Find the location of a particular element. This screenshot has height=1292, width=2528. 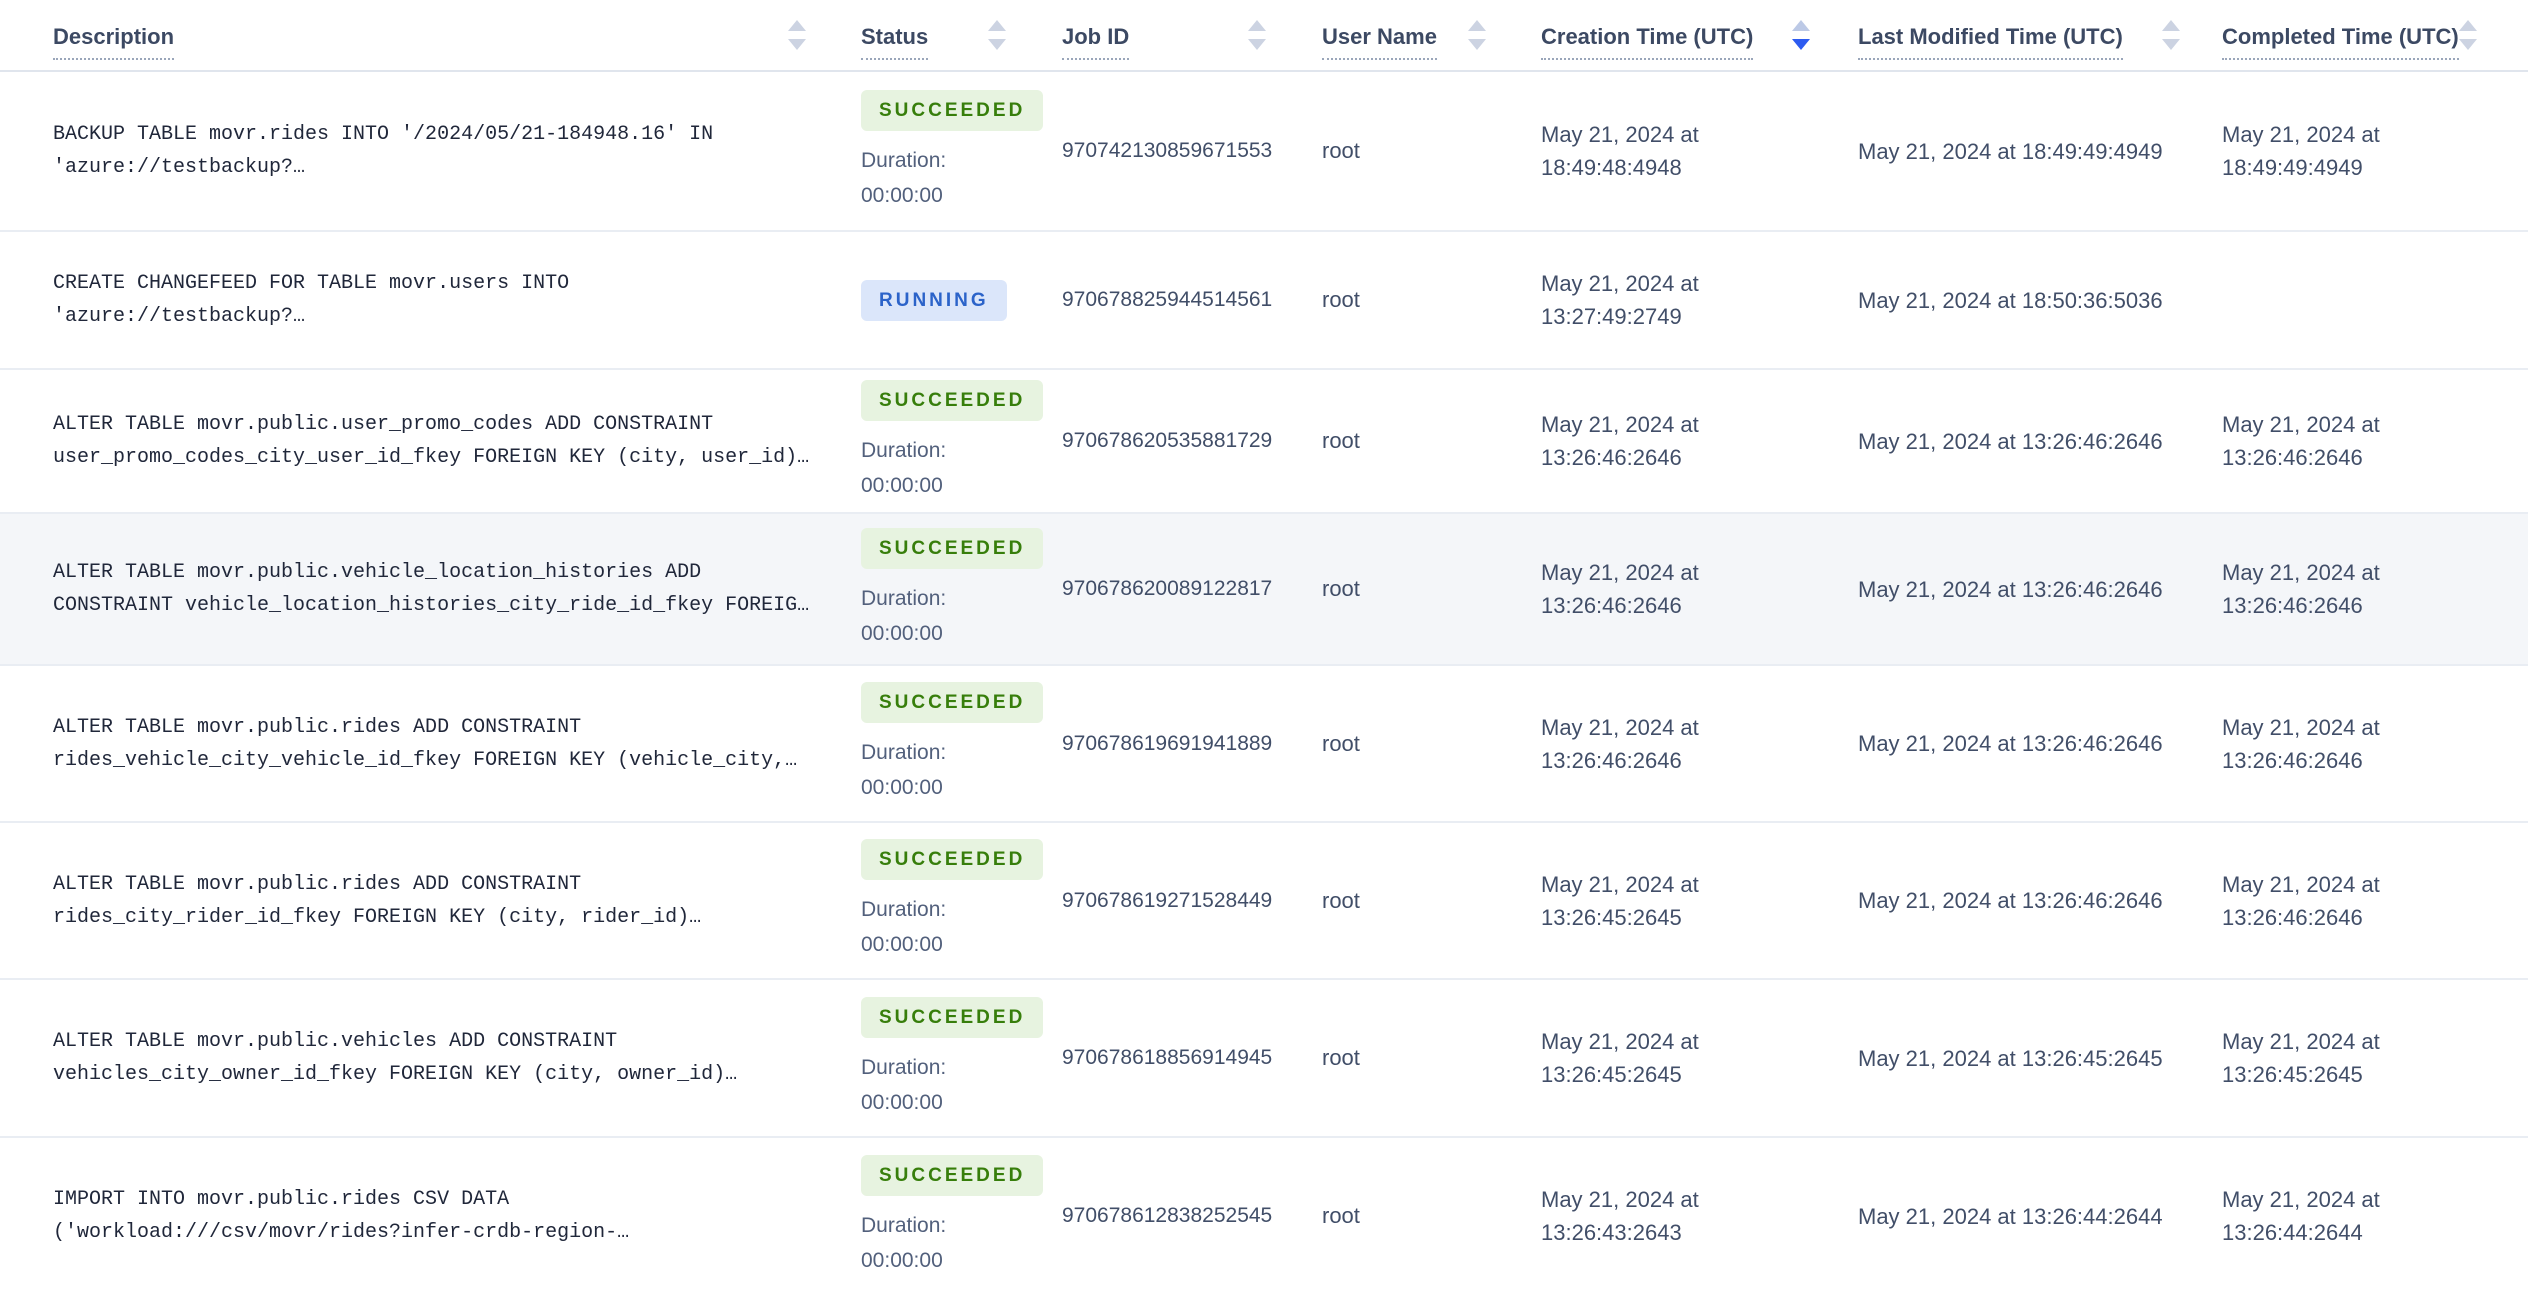

last-modified-time-cell: May 21, 2024 at 18:50:36:5036 is located at coordinates (2010, 300).